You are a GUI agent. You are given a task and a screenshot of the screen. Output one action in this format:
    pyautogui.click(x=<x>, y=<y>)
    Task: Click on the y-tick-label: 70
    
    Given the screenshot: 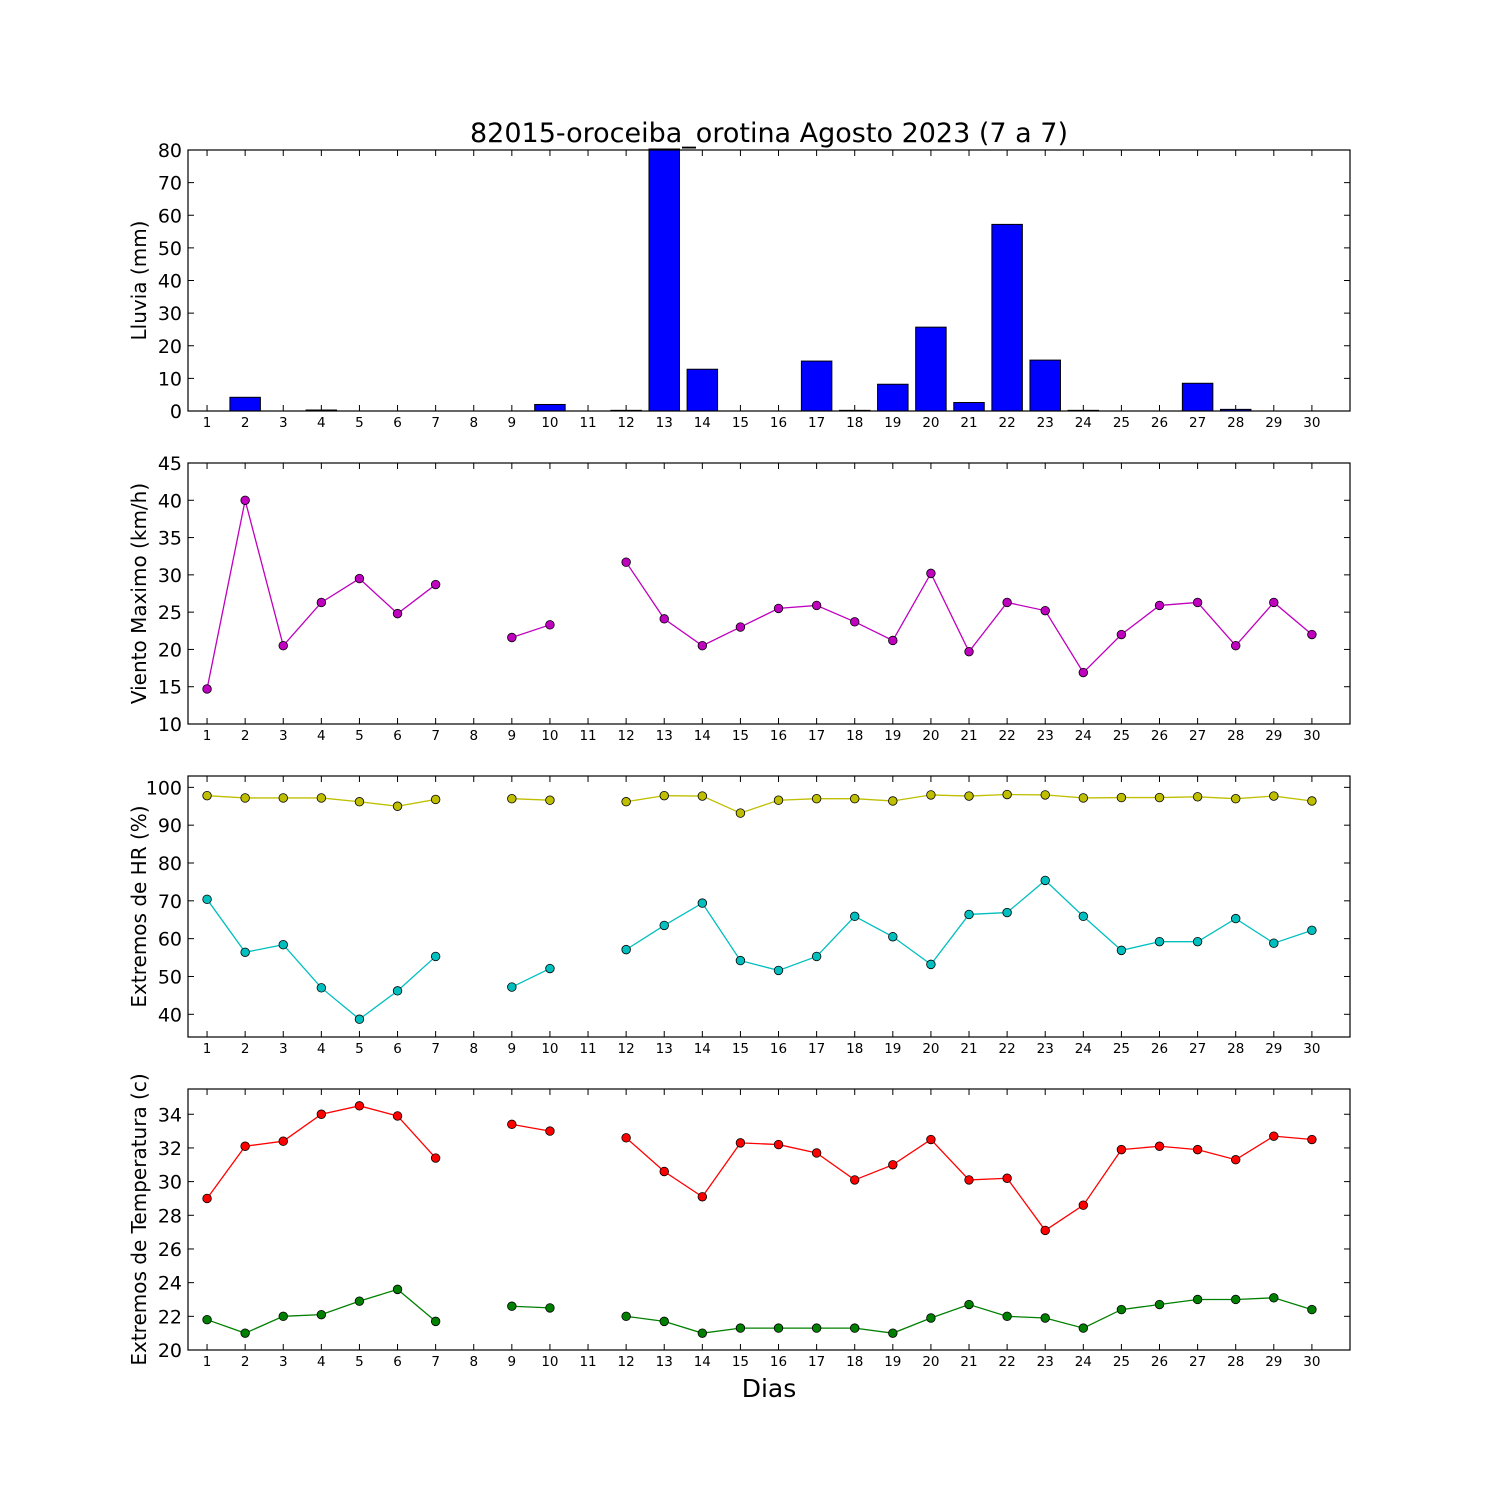 What is the action you would take?
    pyautogui.click(x=170, y=184)
    